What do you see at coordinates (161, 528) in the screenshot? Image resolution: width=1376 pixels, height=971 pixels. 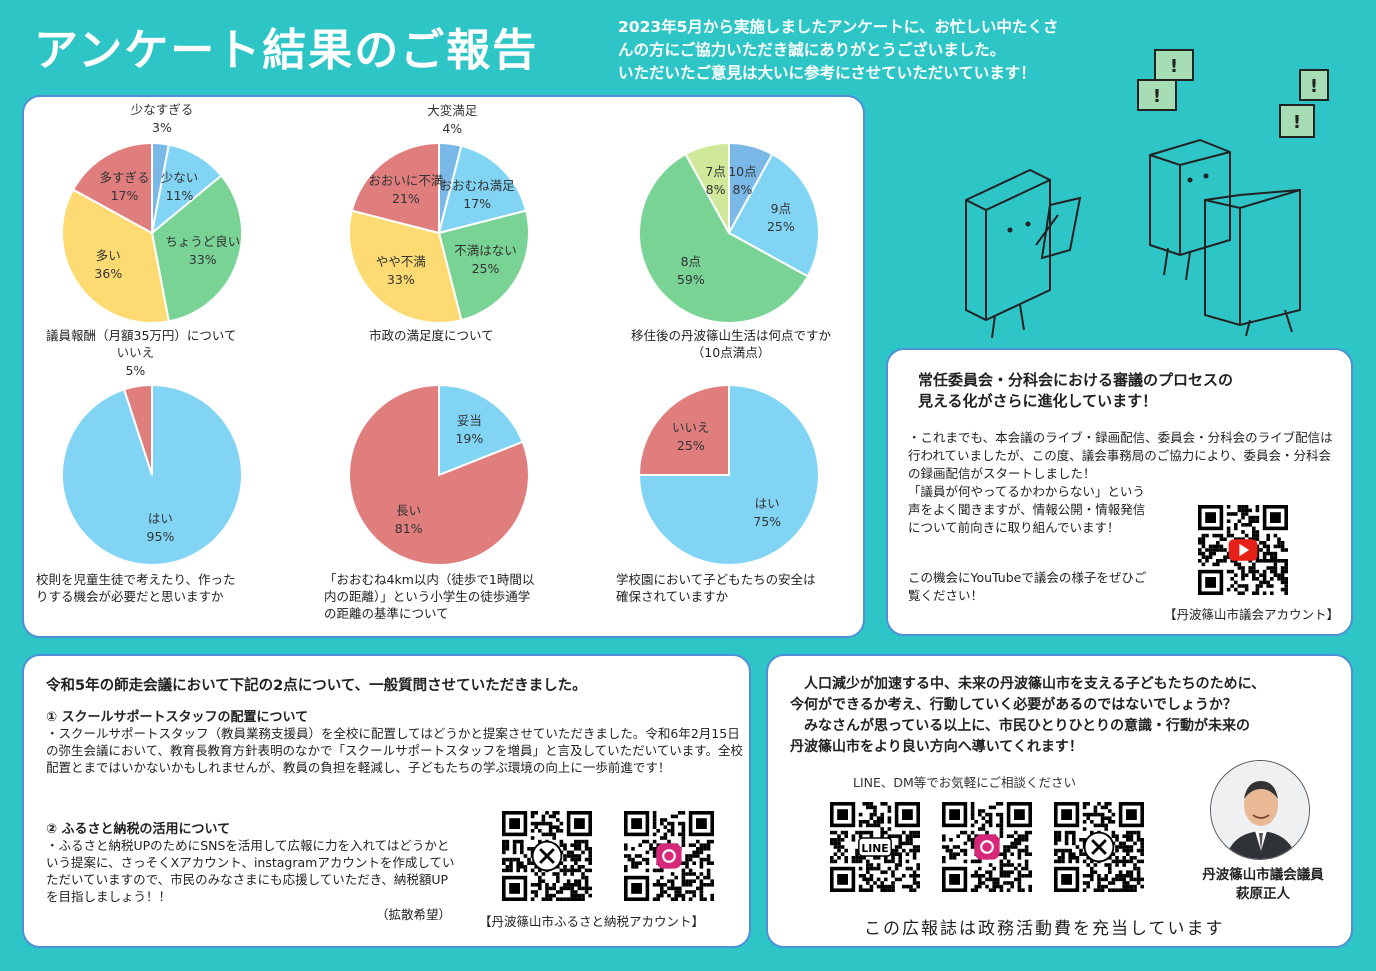 I see `slice-label: はい 95%` at bounding box center [161, 528].